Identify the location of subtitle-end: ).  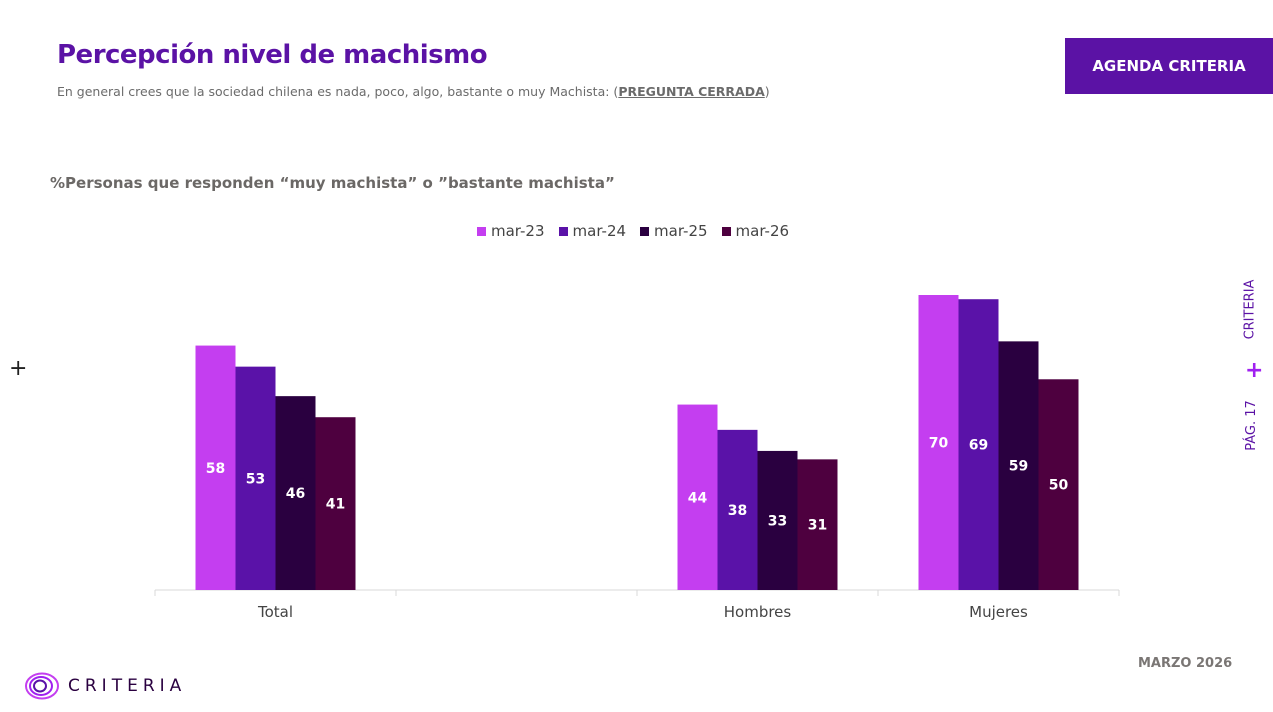
(767, 91).